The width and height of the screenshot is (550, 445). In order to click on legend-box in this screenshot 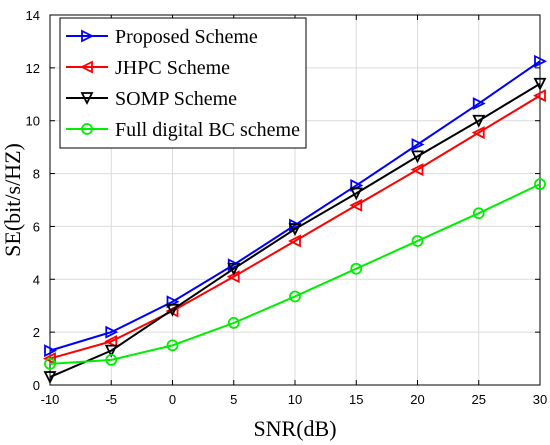, I will do `click(183, 83)`.